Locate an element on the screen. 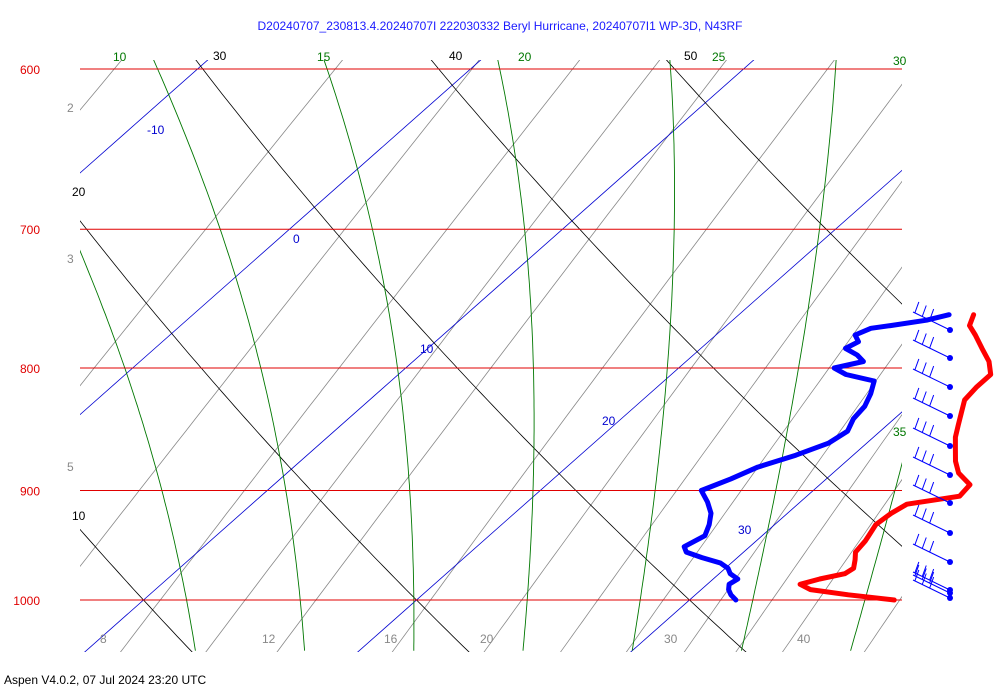 This screenshot has width=1000, height=700. temperature-trace is located at coordinates (895, 457).